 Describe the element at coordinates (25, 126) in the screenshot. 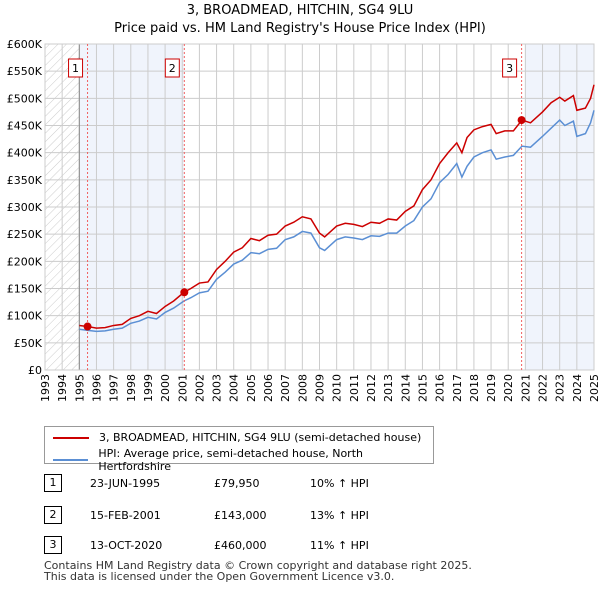

I see `y-tick-label: £450K` at that location.